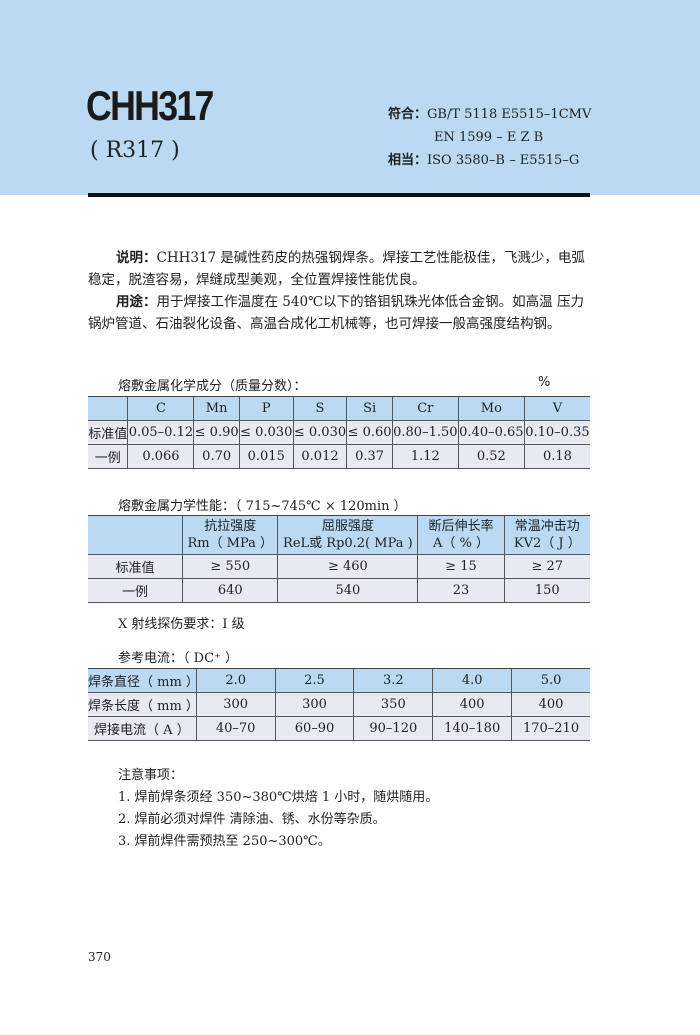 This screenshot has height=1035, width=700. Describe the element at coordinates (161, 408) in the screenshot. I see `table-cell: C` at that location.